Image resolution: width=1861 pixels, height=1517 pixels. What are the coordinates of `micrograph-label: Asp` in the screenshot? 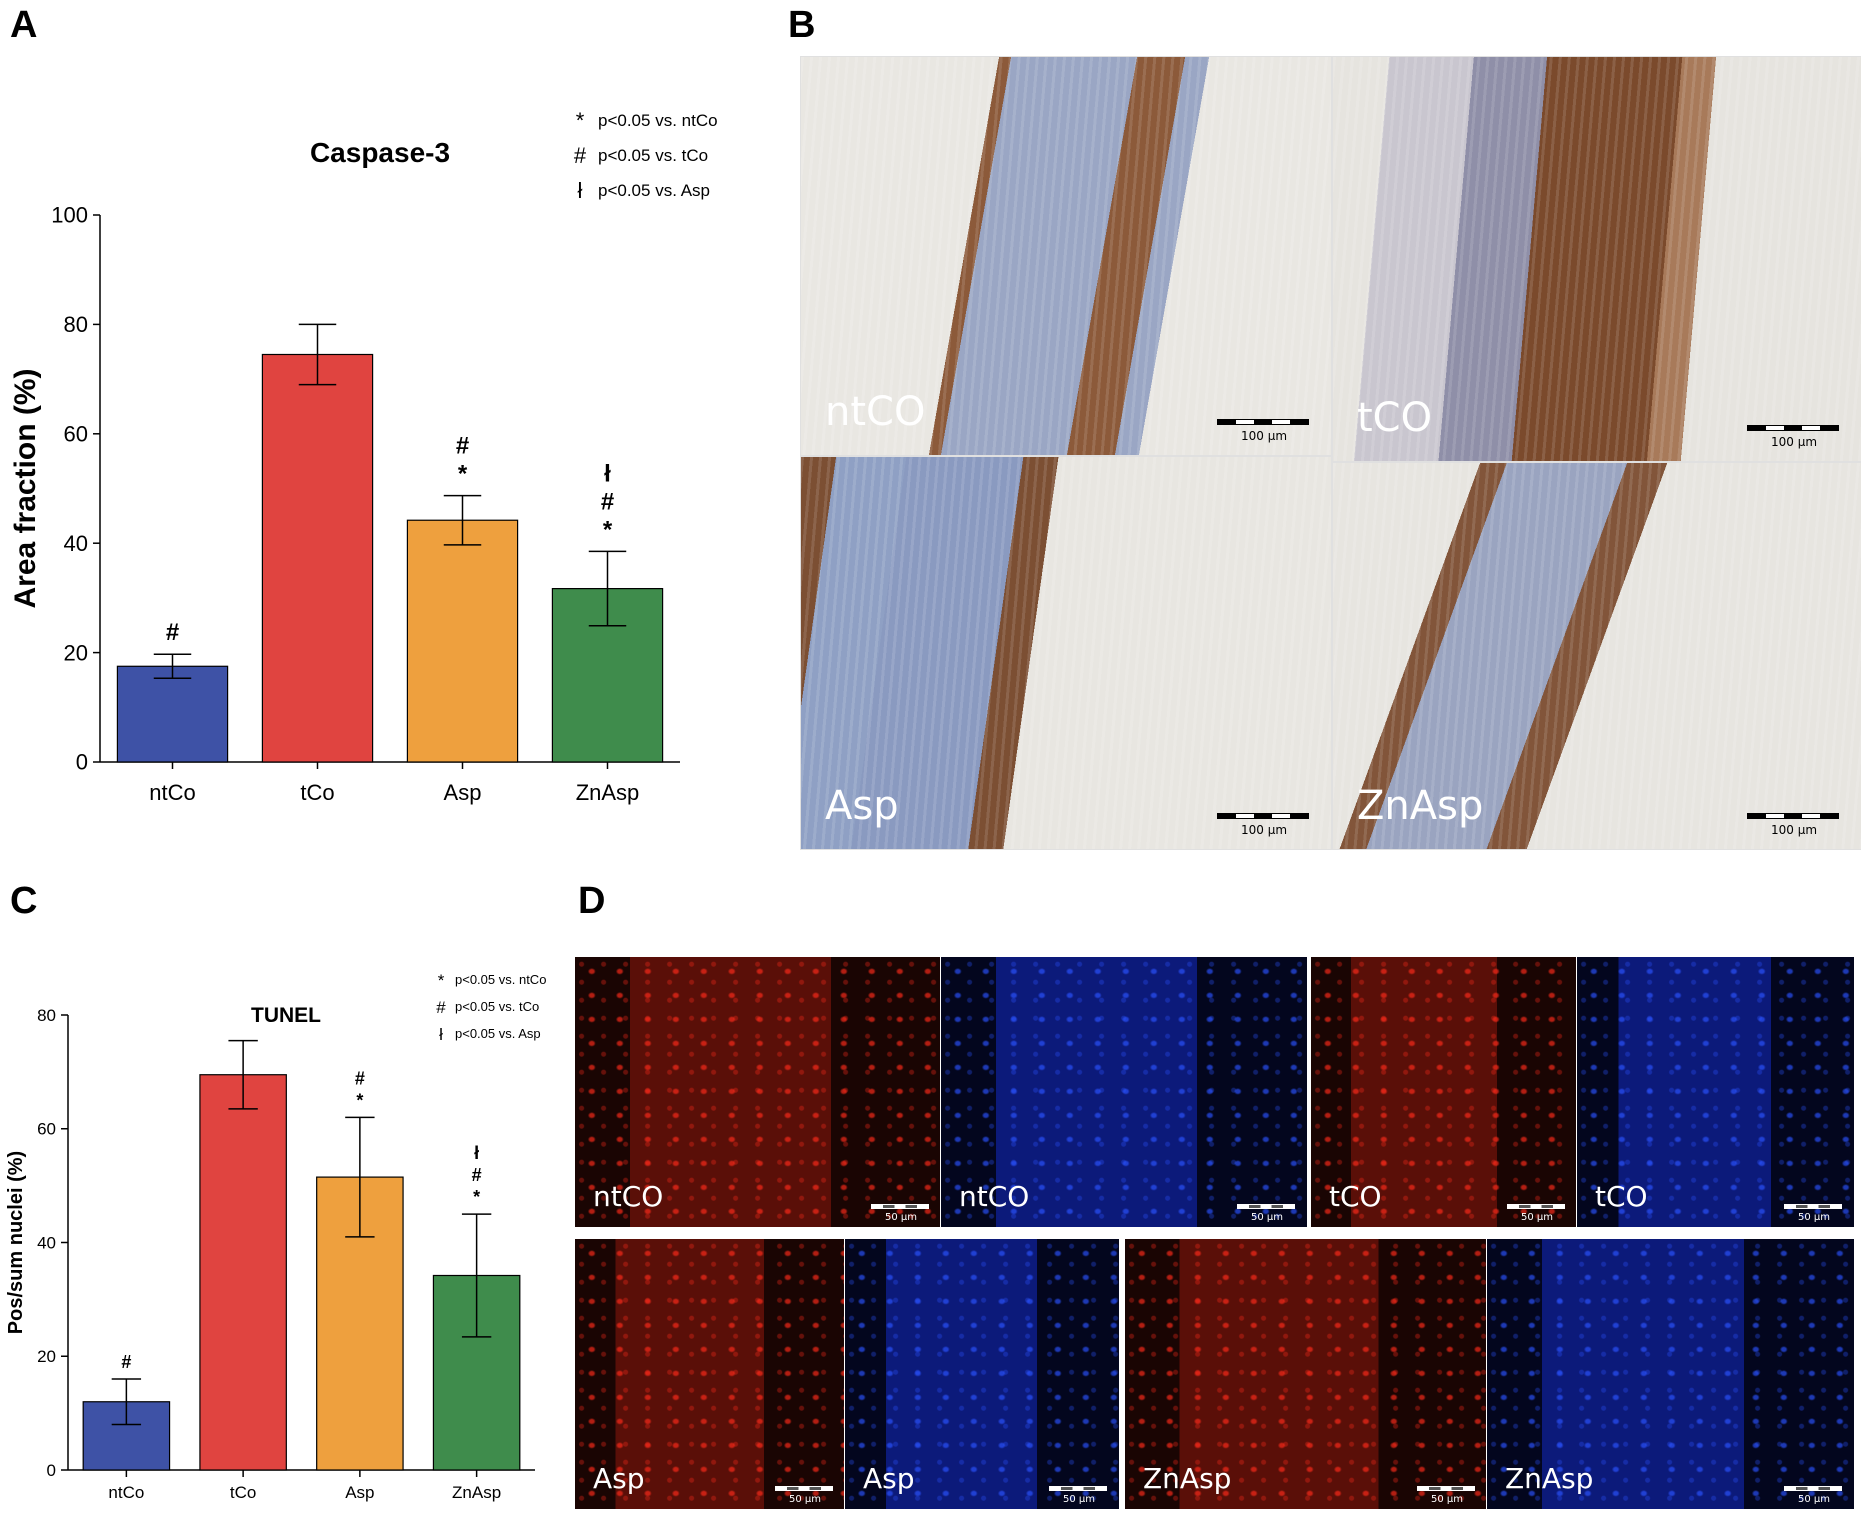 It's located at (862, 806).